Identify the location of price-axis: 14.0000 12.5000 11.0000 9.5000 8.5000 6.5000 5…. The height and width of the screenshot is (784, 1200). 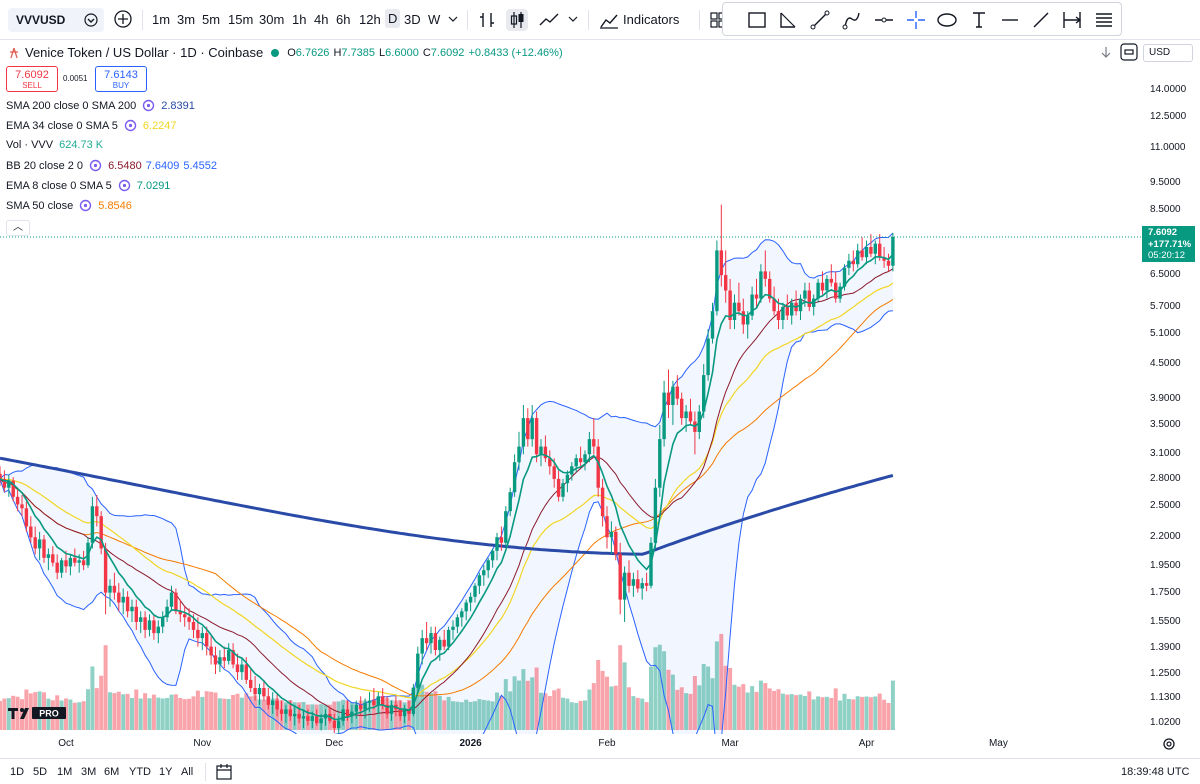
(1170, 387).